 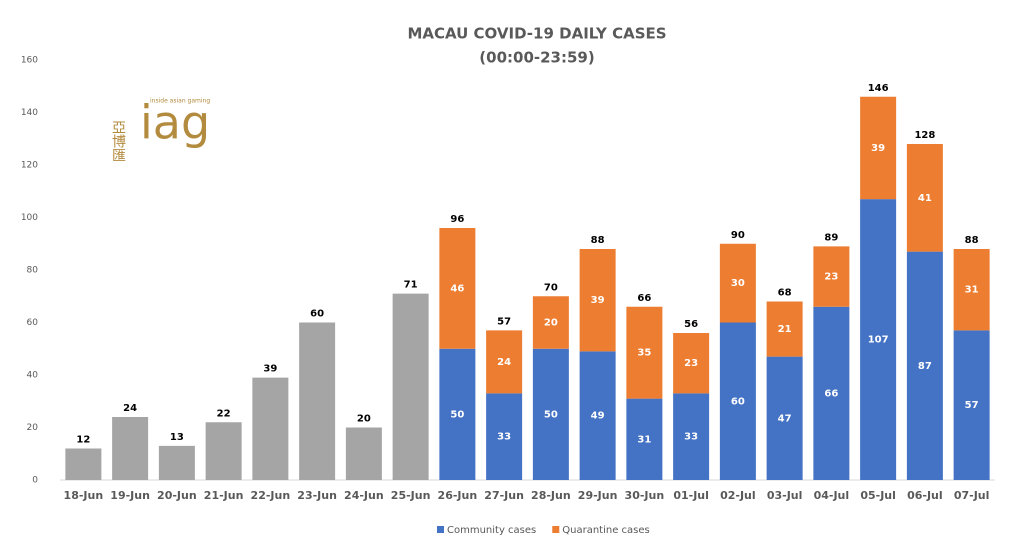 I want to click on chart-subtitle: (00:00-23:59), so click(x=536, y=58).